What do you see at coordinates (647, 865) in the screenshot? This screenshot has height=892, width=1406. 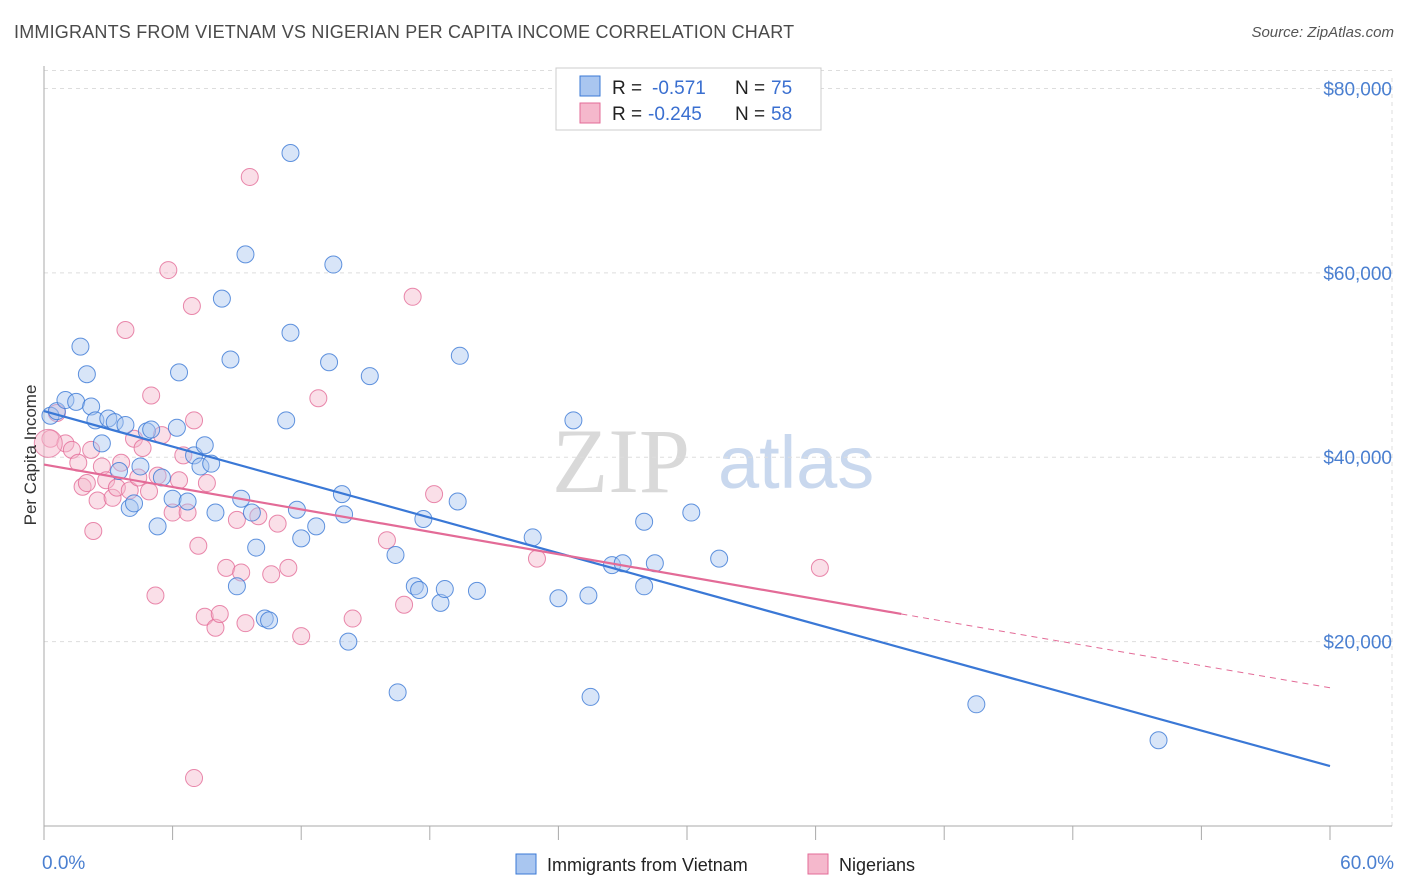 I see `bottom-legend-label-vietnam: Immigrants from Vietnam` at bounding box center [647, 865].